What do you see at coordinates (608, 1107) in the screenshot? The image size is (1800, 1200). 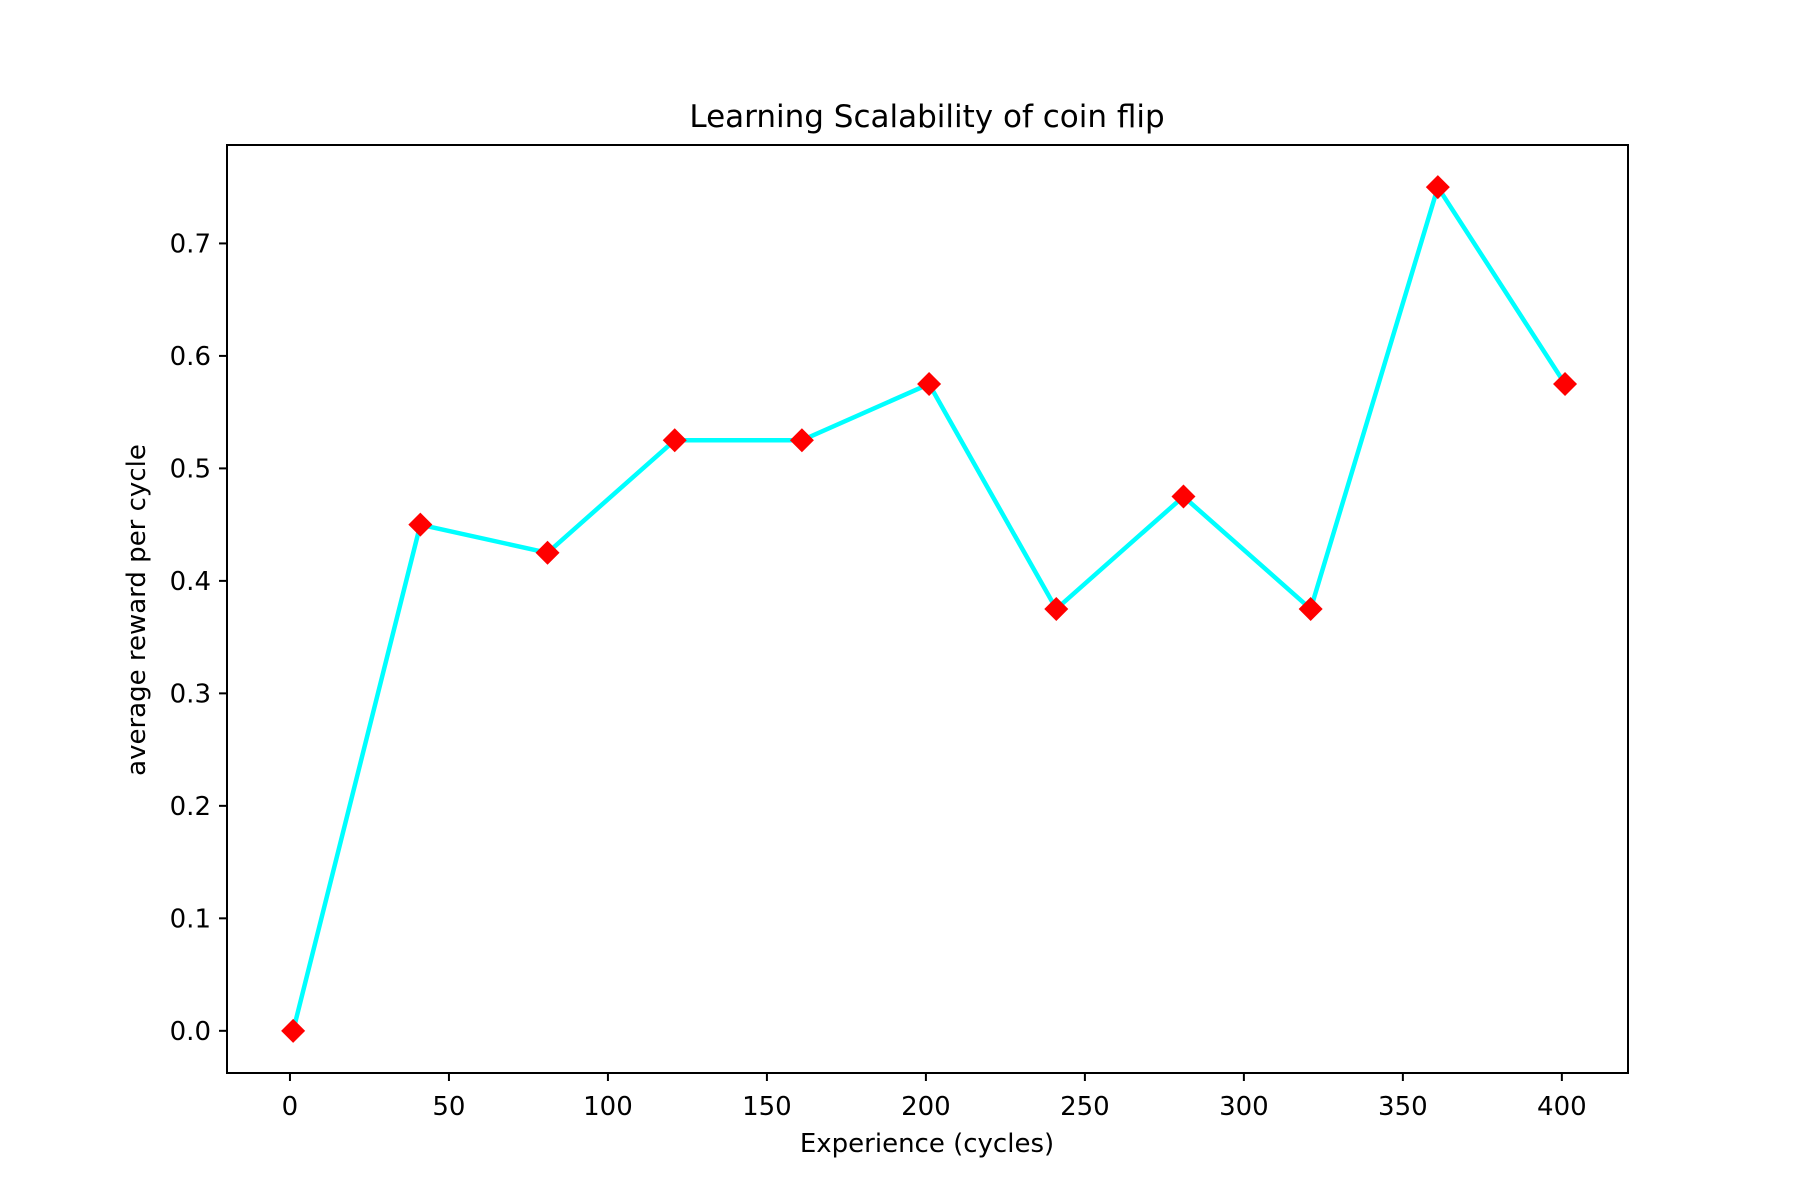 I see `x-tick-label: 100` at bounding box center [608, 1107].